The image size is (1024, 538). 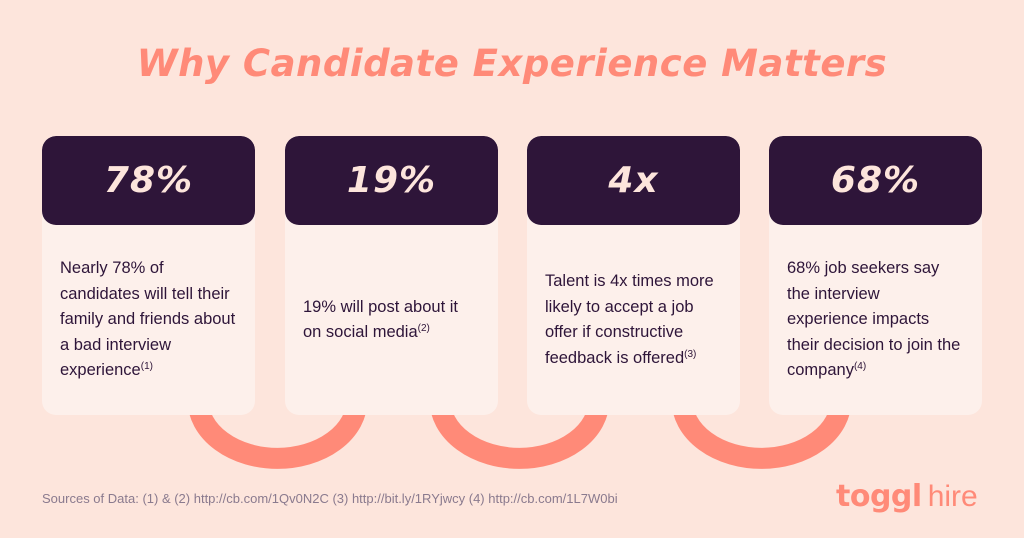 What do you see at coordinates (690, 354) in the screenshot?
I see `footnote-ref: (3)` at bounding box center [690, 354].